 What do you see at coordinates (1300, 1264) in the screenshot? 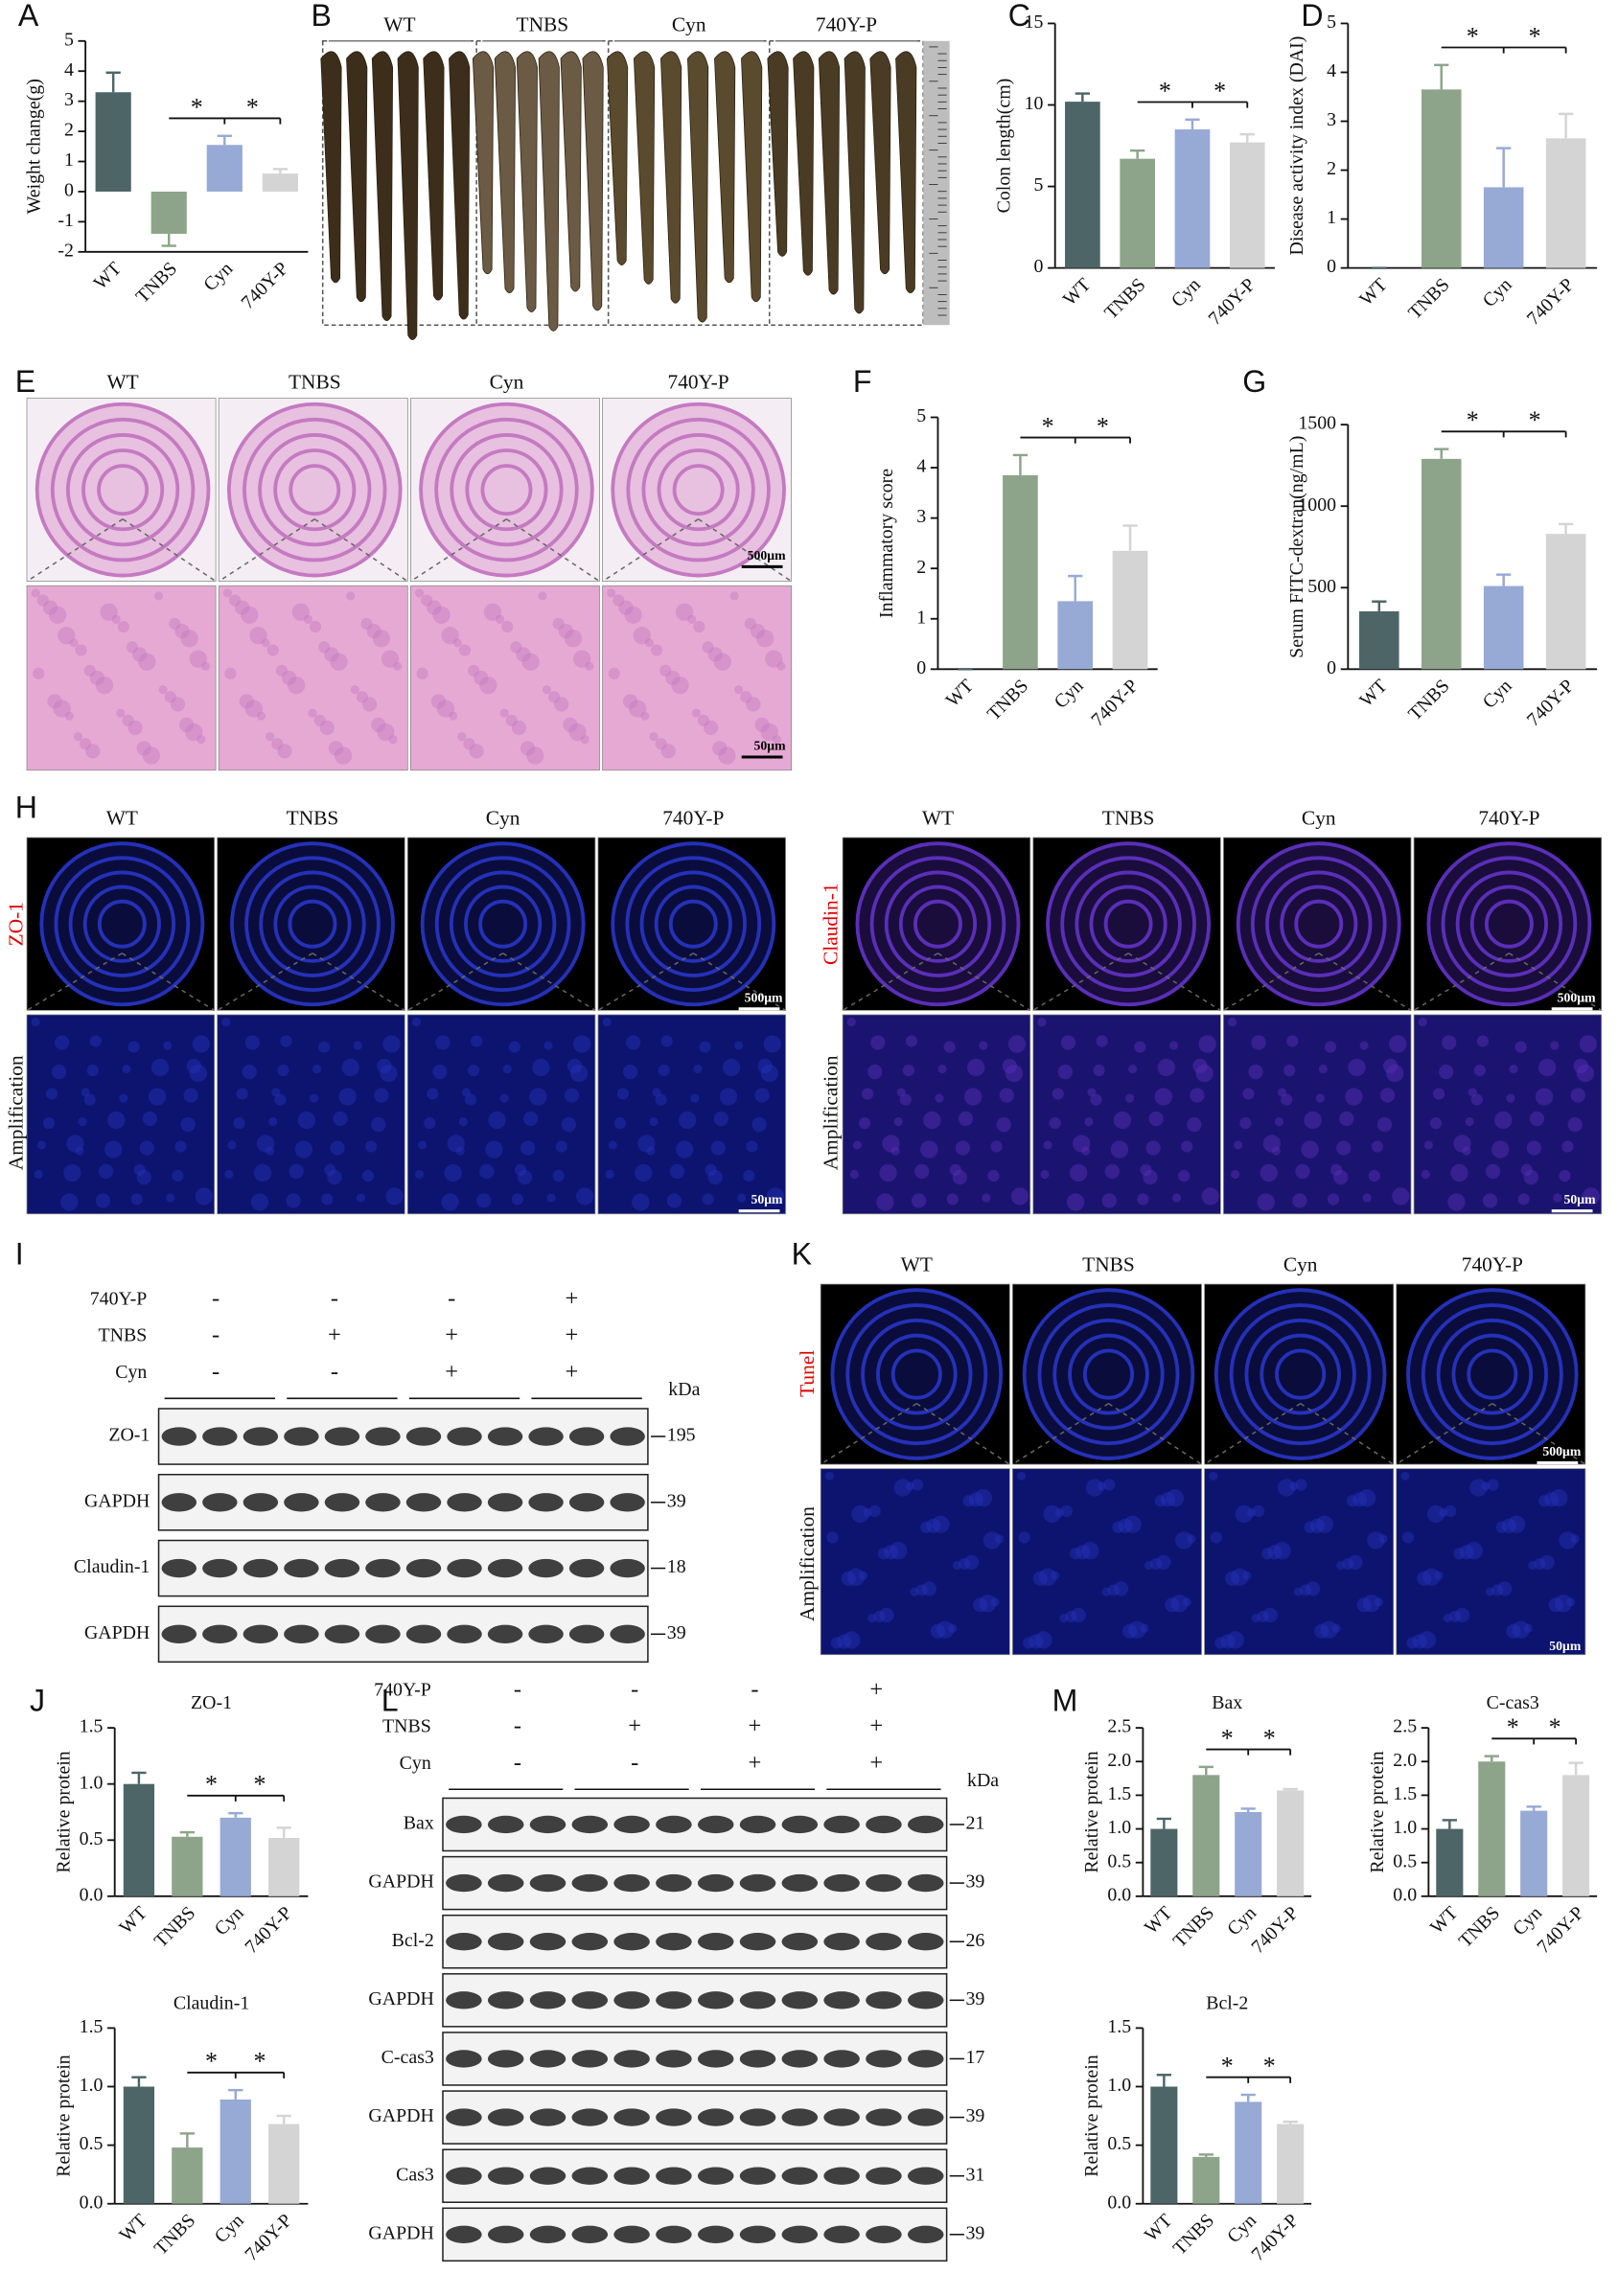
I see `group-label: Cyn` at bounding box center [1300, 1264].